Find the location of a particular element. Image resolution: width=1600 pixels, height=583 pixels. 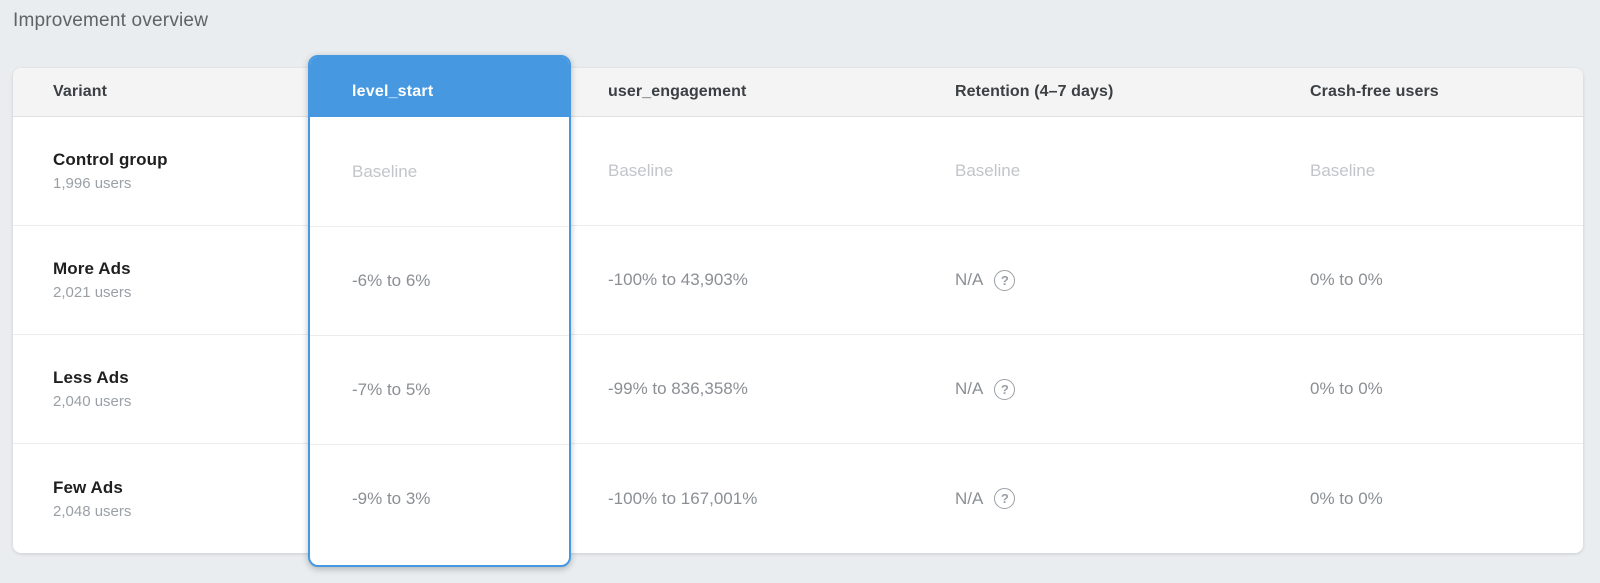

variant-cell: Less Ads 2,040 users is located at coordinates (160, 389).